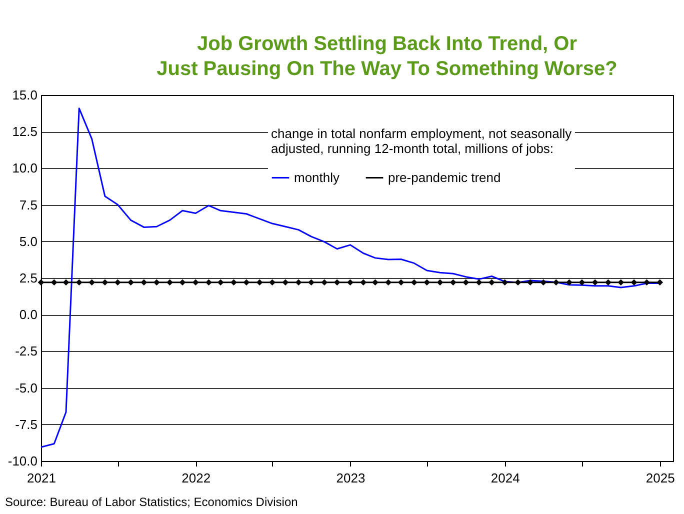 The image size is (684, 514). I want to click on chart-title: Job Growth Settling Back Into Trend, Or Just Pausing On The Way To Something Worse?, so click(387, 56).